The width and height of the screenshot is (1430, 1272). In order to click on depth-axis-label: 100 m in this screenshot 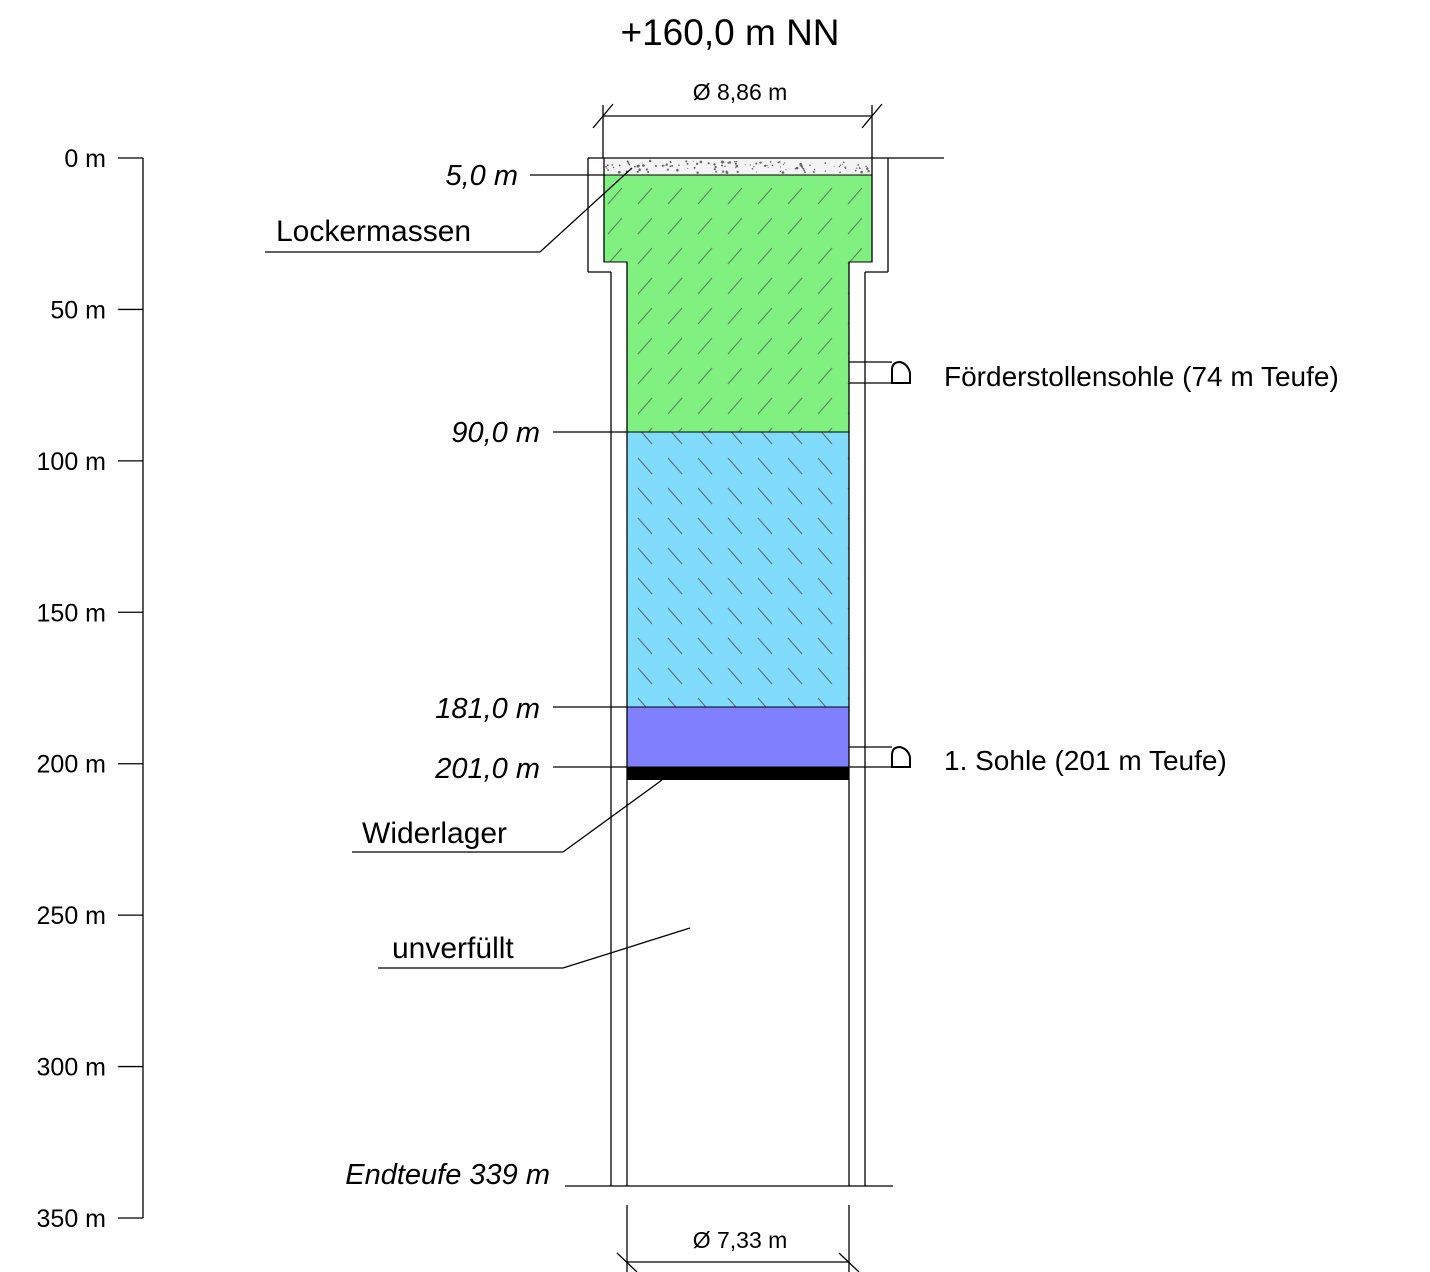, I will do `click(71, 462)`.